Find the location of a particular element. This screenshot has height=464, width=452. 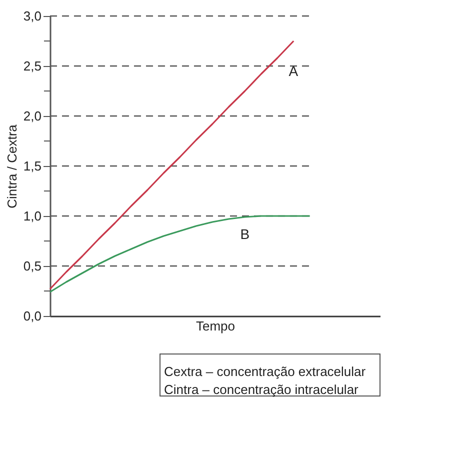

y-axis-title: Cintra / Cextra is located at coordinates (12, 166).